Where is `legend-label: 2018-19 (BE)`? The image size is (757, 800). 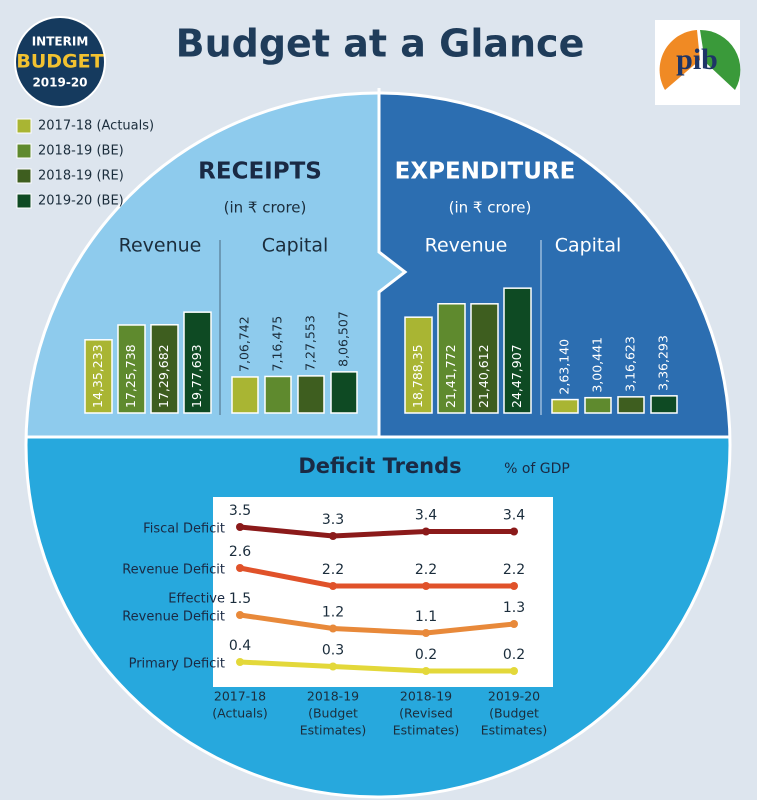 legend-label: 2018-19 (BE) is located at coordinates (81, 151).